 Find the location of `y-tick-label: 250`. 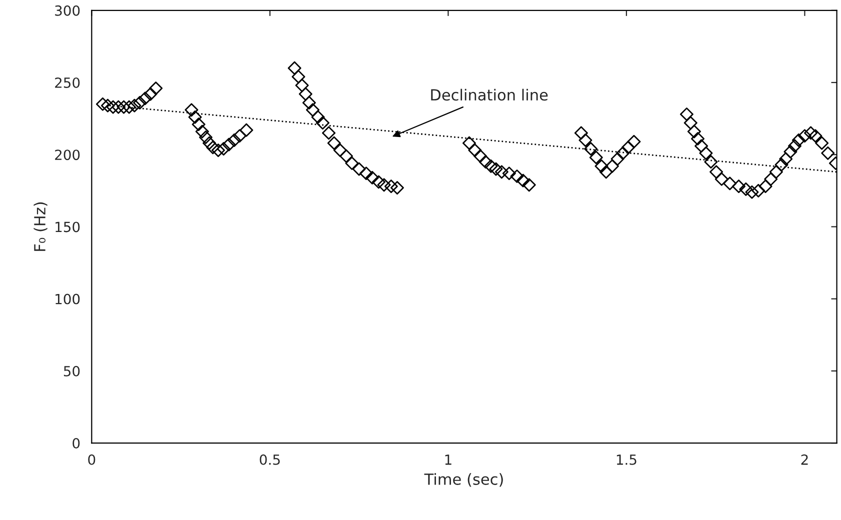

y-tick-label: 250 is located at coordinates (67, 82).